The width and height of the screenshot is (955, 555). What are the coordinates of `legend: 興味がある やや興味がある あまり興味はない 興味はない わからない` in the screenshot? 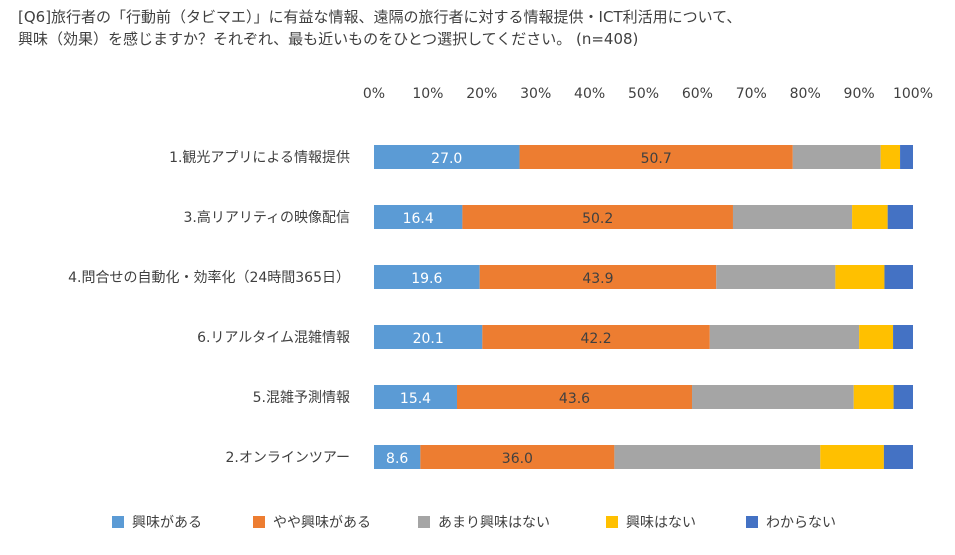 It's located at (474, 523).